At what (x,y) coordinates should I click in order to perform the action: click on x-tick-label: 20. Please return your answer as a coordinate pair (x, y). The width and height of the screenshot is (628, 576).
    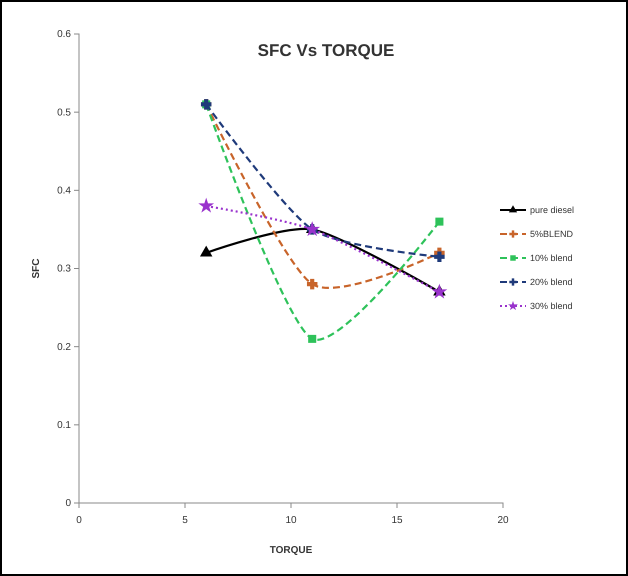
    Looking at the image, I should click on (503, 520).